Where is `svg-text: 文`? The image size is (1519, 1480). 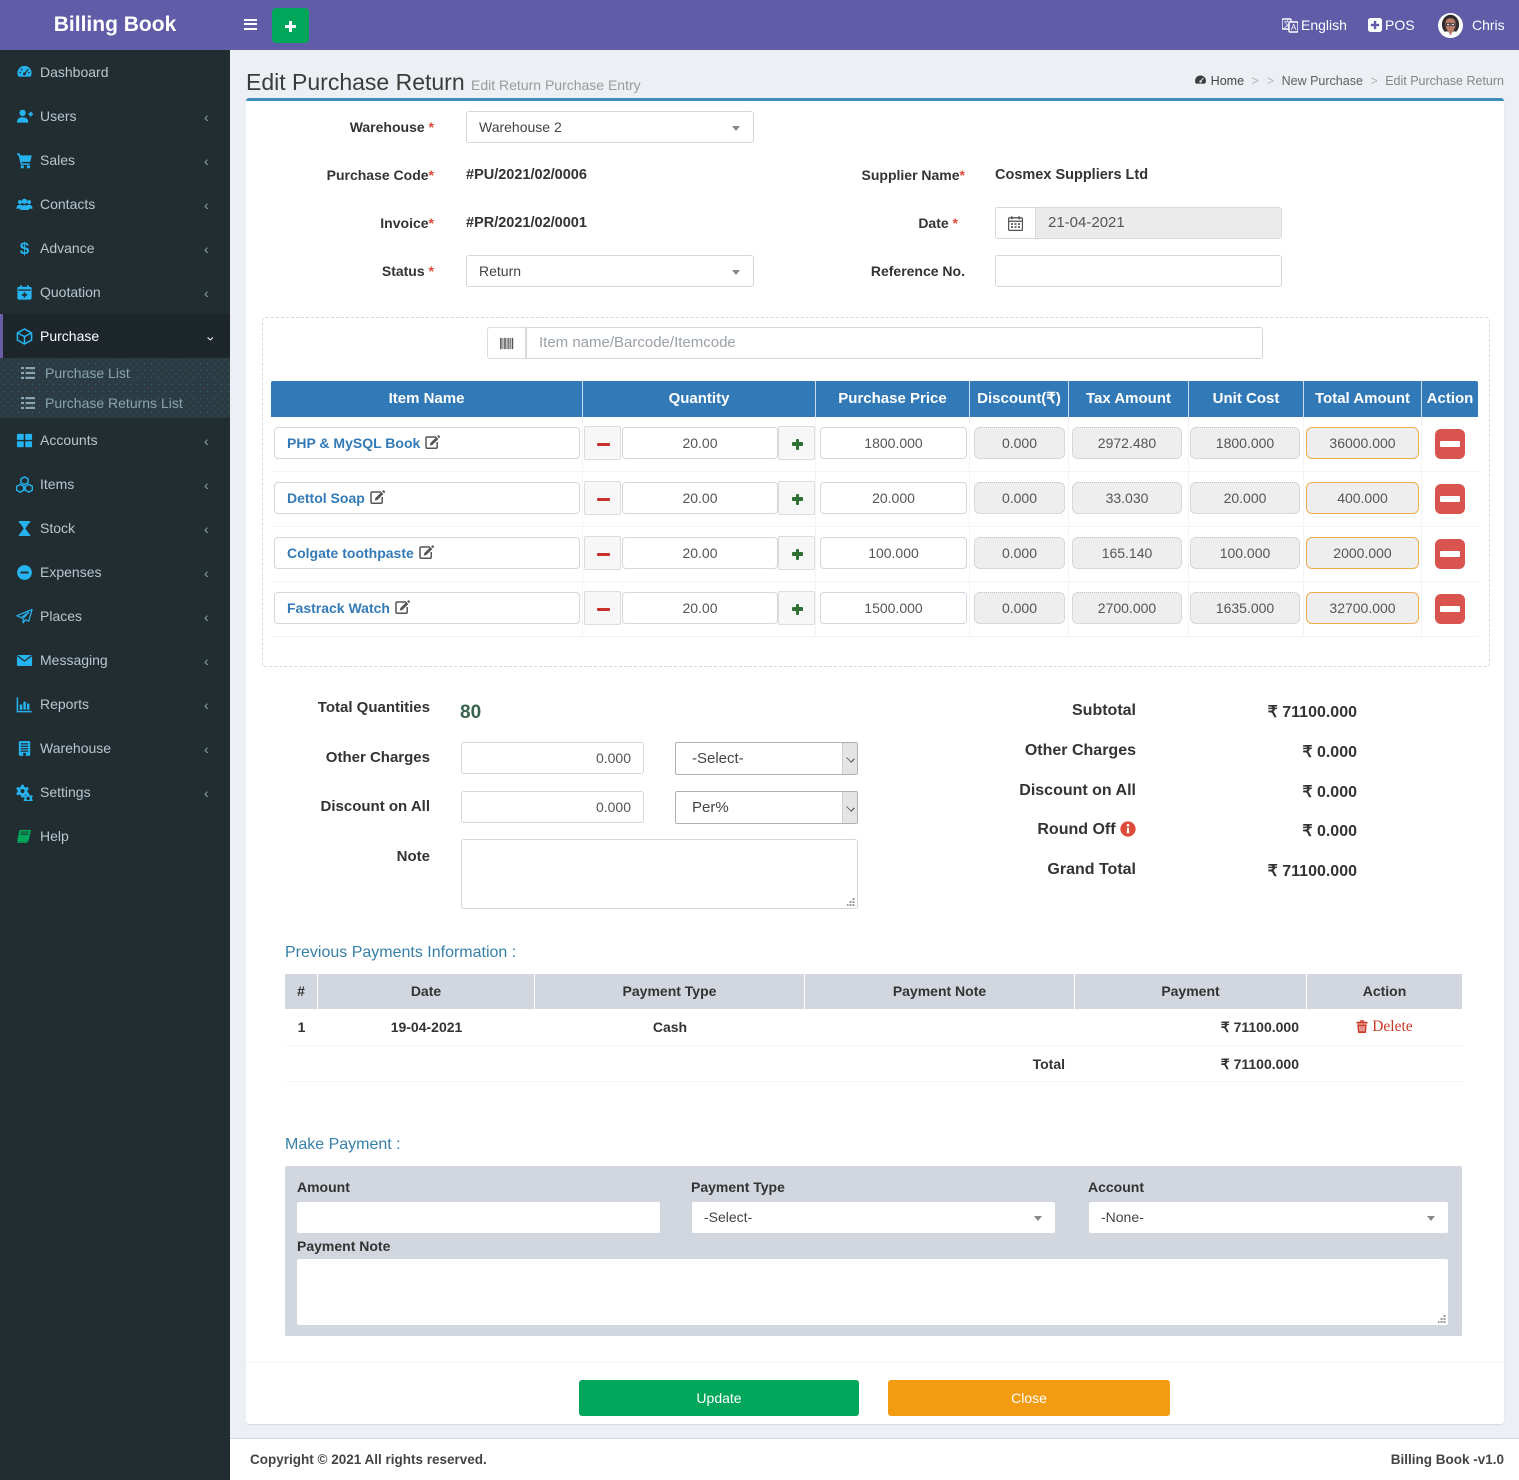
svg-text: 文 is located at coordinates (1288, 24).